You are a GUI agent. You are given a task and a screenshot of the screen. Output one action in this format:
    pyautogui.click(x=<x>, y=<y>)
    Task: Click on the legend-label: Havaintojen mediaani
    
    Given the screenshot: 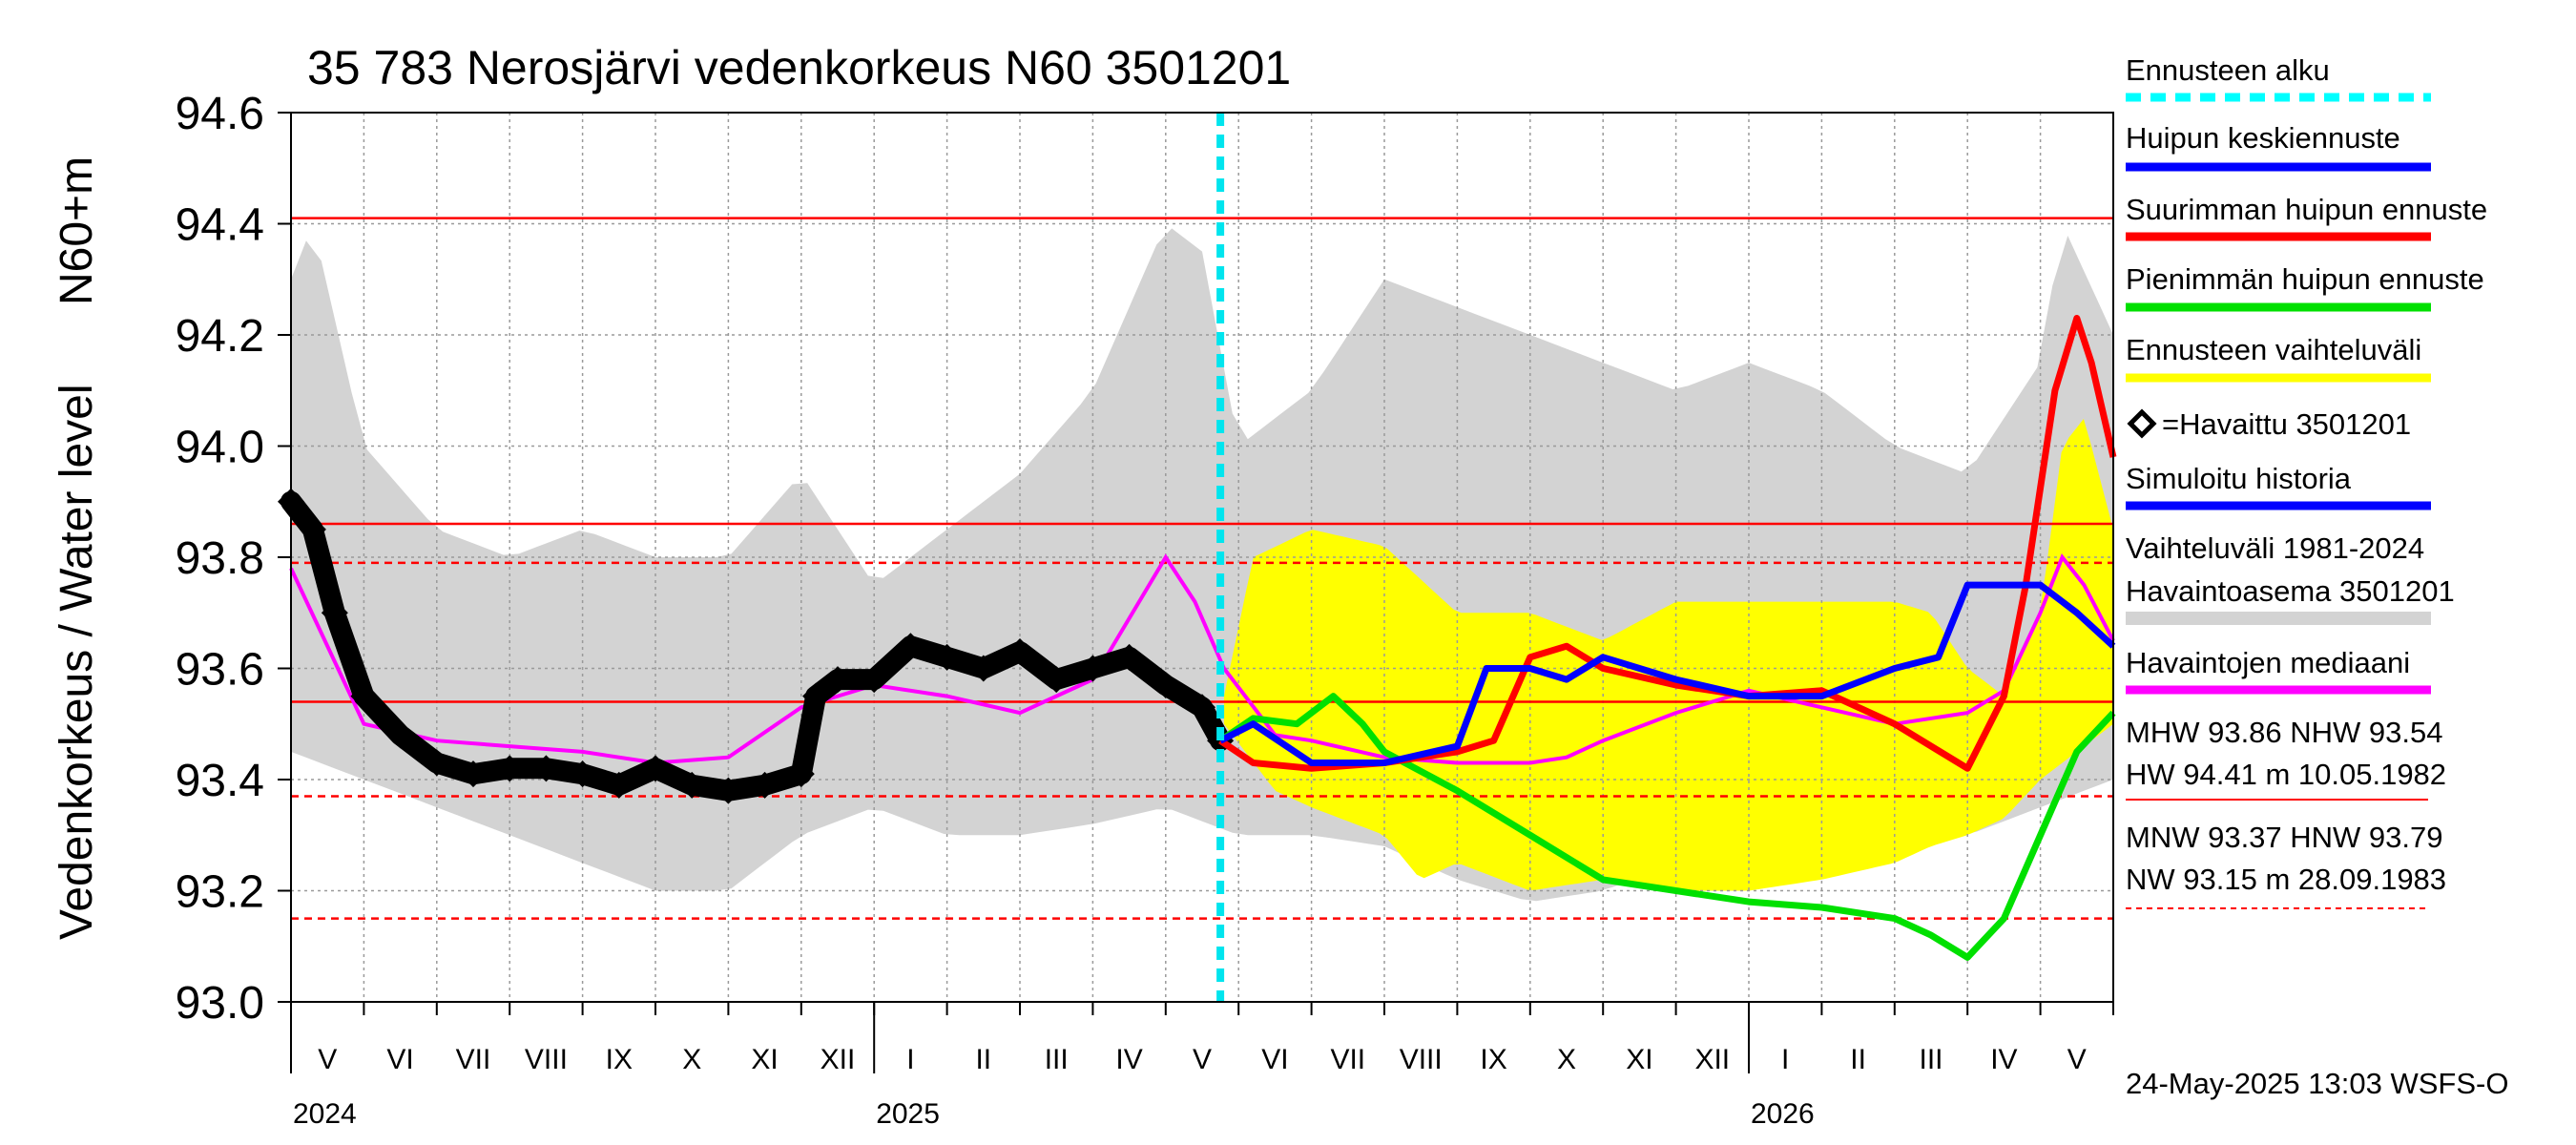 What is the action you would take?
    pyautogui.click(x=2268, y=663)
    